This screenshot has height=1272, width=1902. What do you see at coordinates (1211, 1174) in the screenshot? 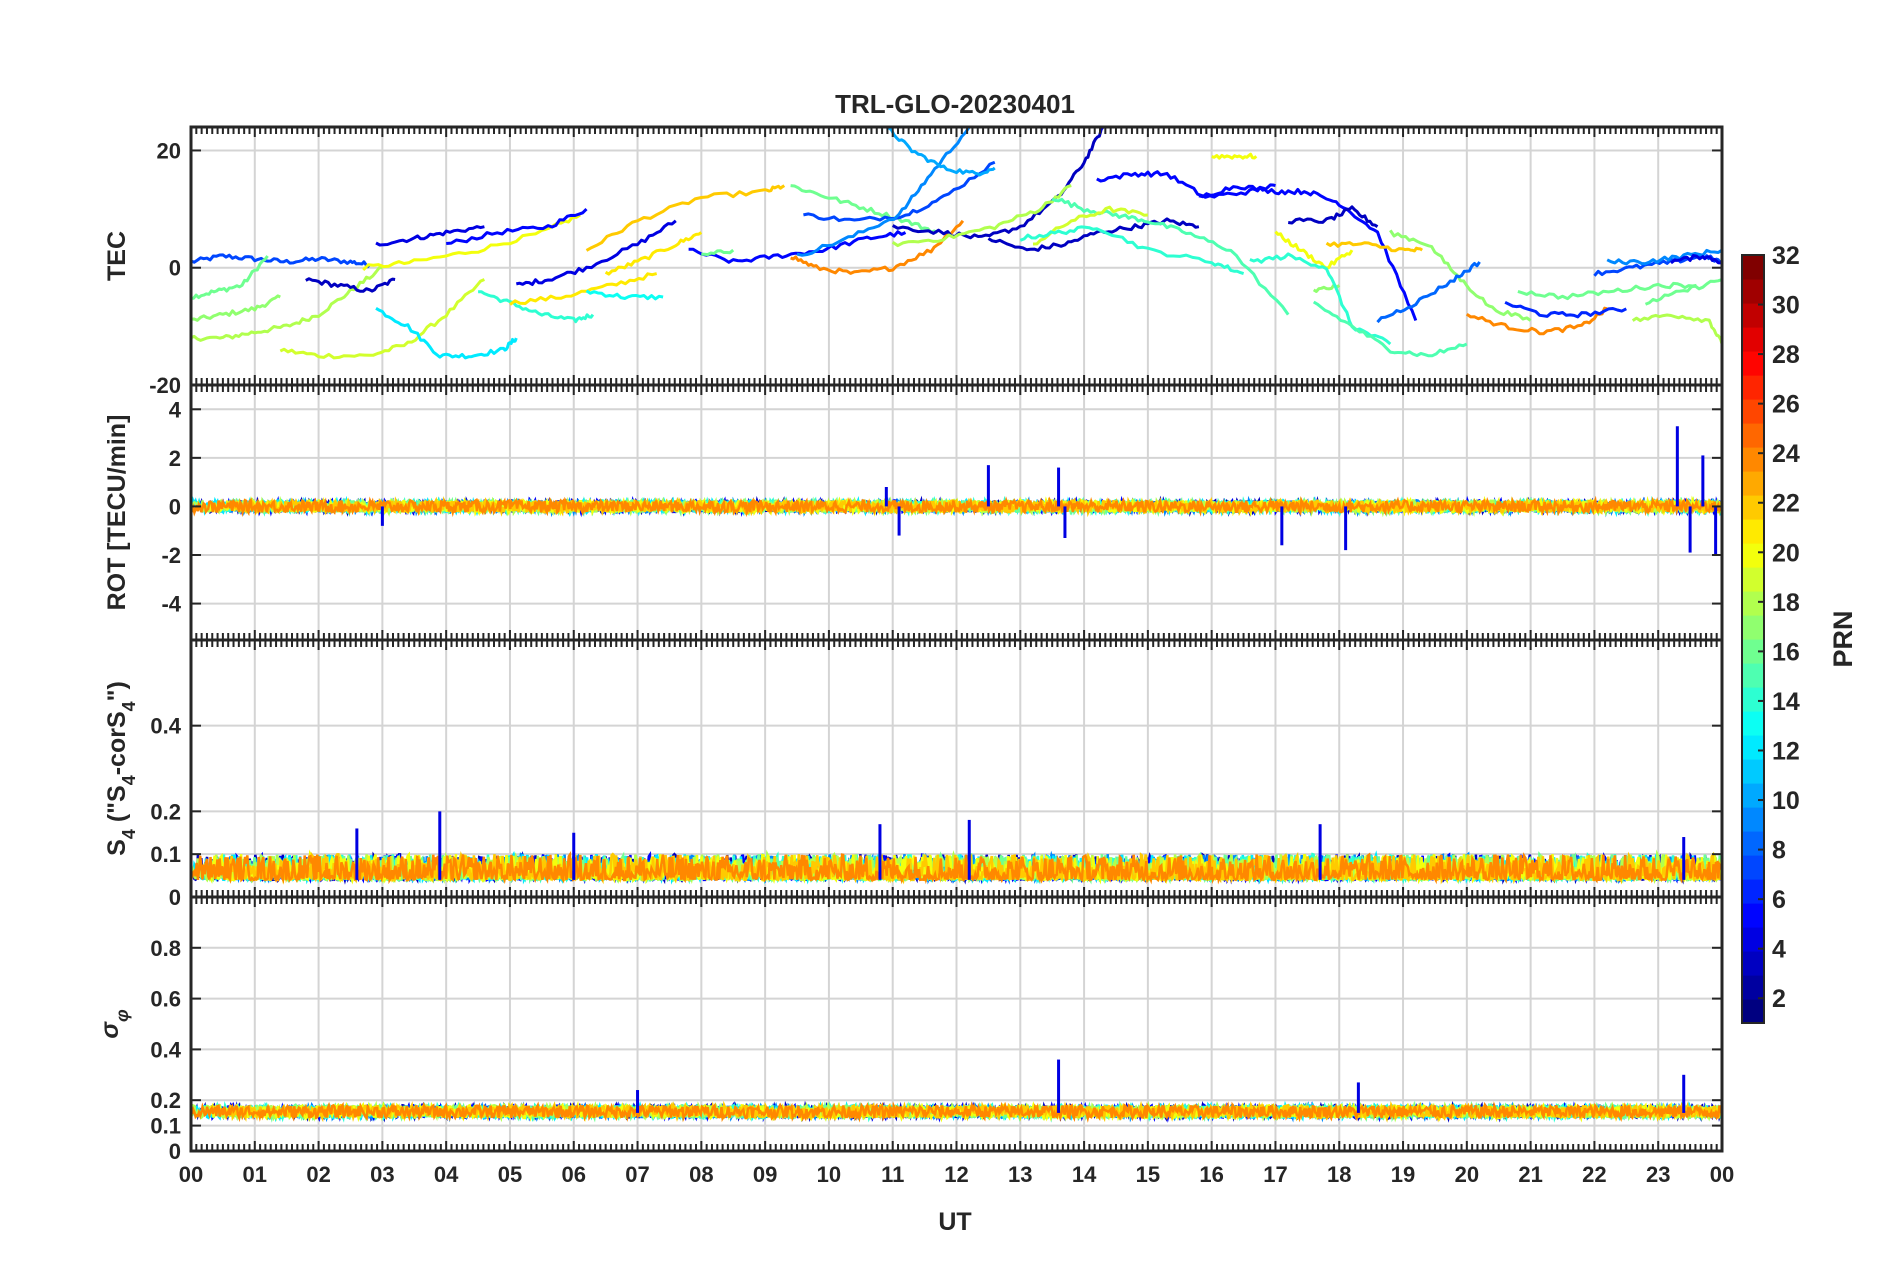
I see `x-tick-label: 16` at bounding box center [1211, 1174].